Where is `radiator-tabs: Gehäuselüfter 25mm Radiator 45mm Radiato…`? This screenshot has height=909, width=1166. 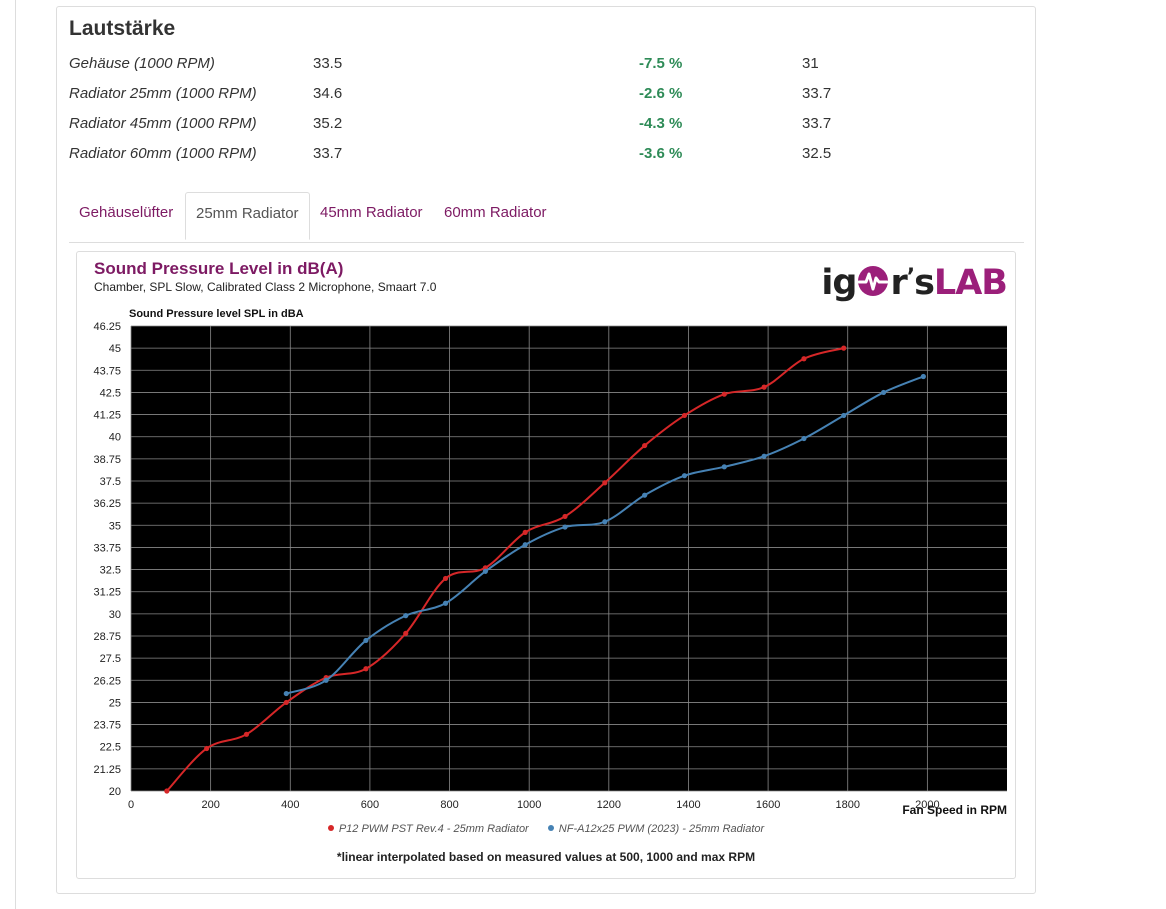 radiator-tabs: Gehäuselüfter 25mm Radiator 45mm Radiato… is located at coordinates (546, 217).